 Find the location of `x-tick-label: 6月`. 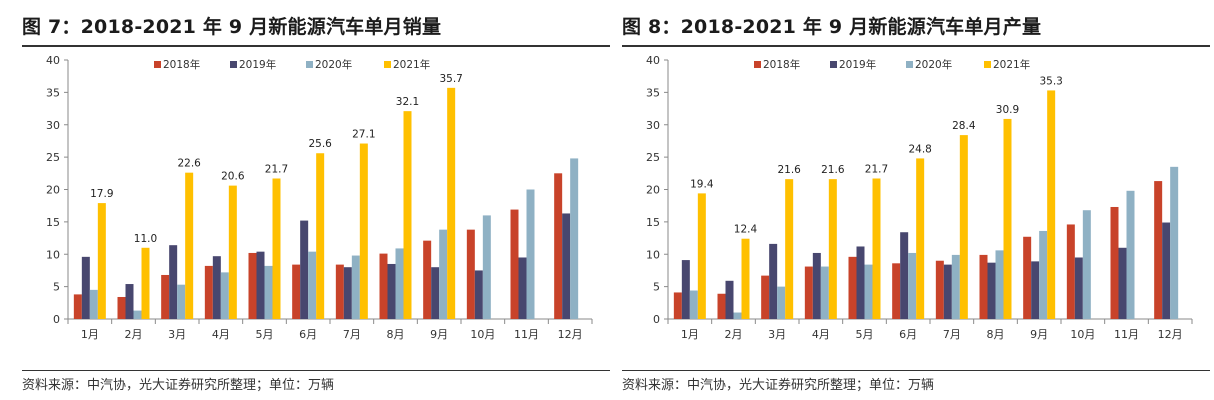

x-tick-label: 6月 is located at coordinates (308, 334).